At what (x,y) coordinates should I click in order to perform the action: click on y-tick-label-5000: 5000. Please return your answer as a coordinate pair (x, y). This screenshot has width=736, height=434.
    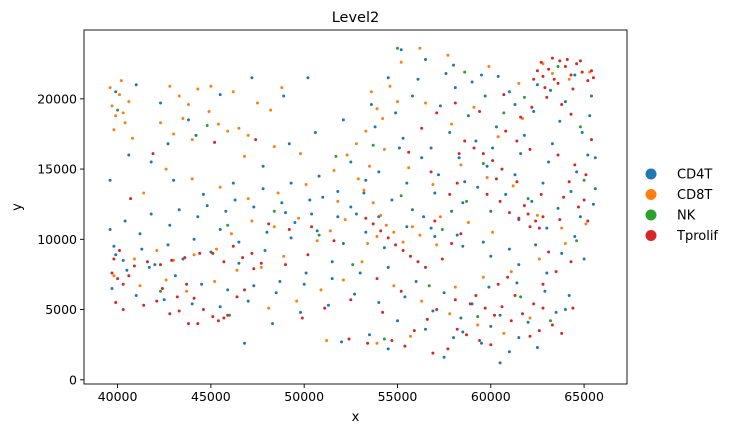
    Looking at the image, I should click on (61, 309).